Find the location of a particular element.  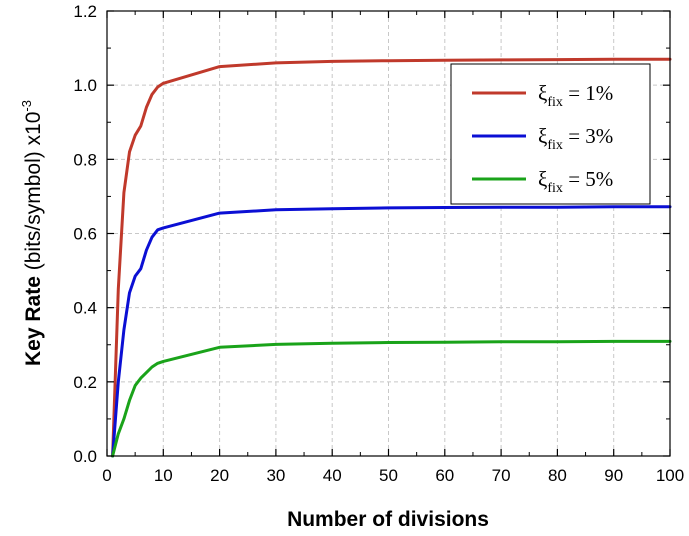

x-tick-label: 90 is located at coordinates (613, 475).